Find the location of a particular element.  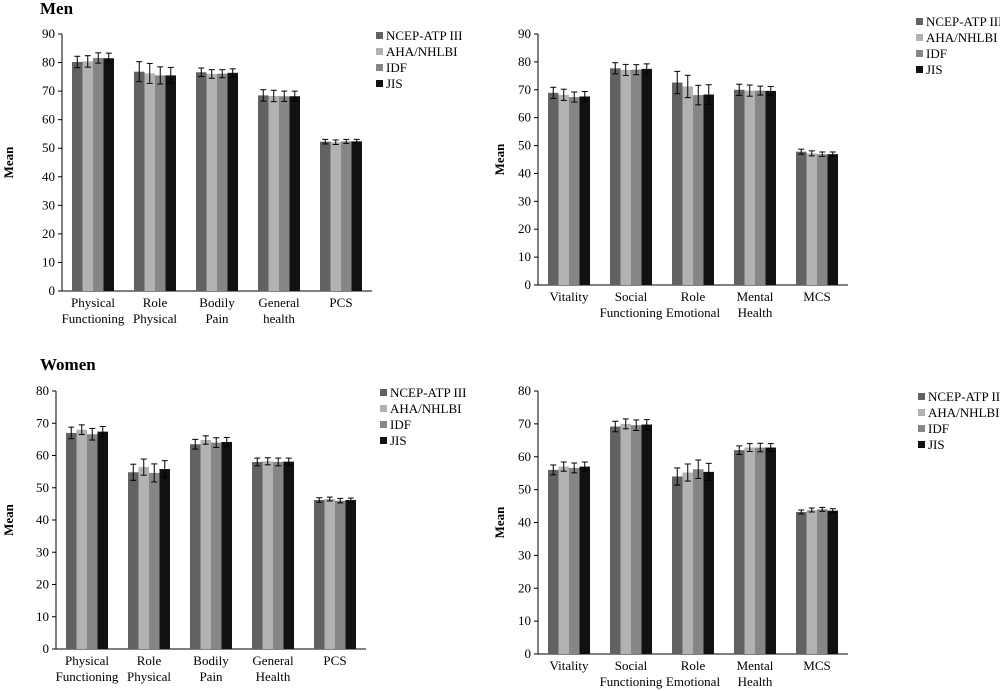

legend-label: JIS is located at coordinates (934, 69).